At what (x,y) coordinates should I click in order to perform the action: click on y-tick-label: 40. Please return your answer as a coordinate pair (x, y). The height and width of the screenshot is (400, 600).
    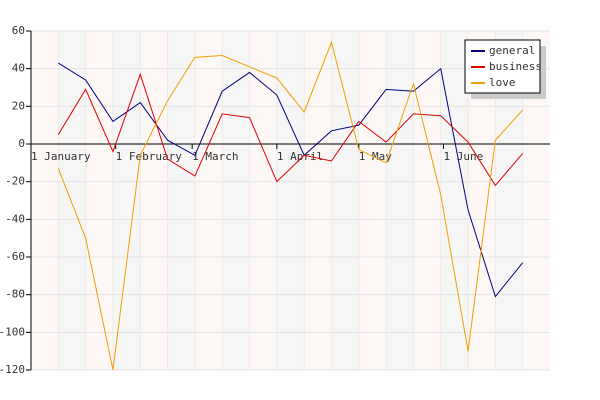
    Looking at the image, I should click on (18, 68).